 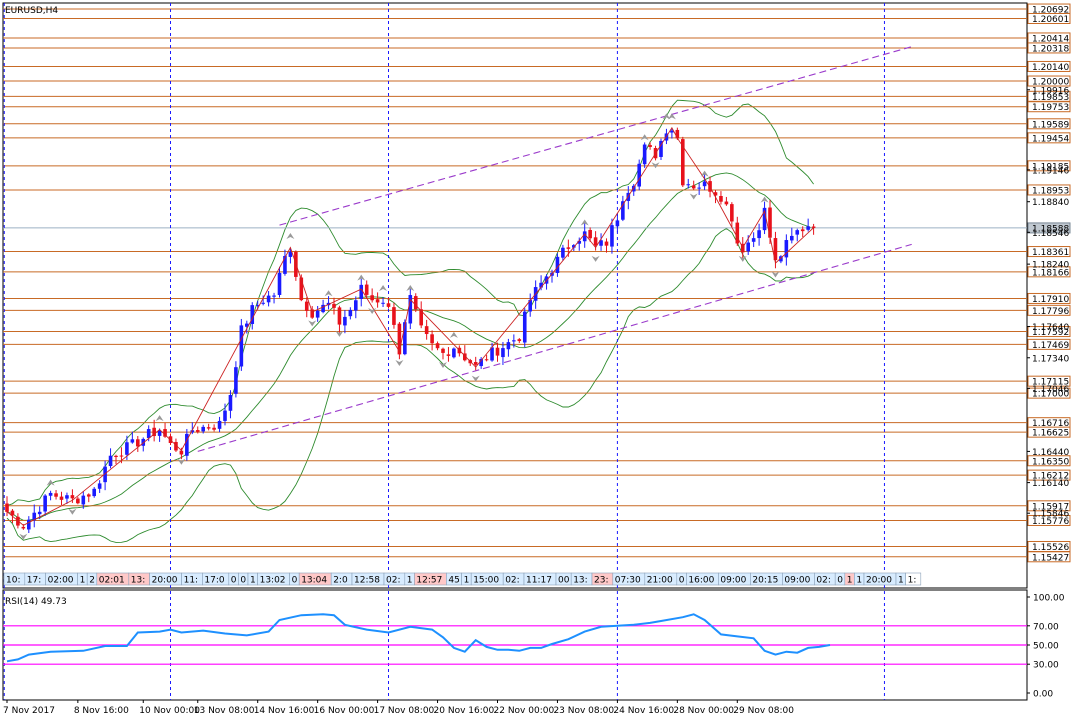 What do you see at coordinates (1050, 522) in the screenshot?
I see `level-price-label: 1.15776` at bounding box center [1050, 522].